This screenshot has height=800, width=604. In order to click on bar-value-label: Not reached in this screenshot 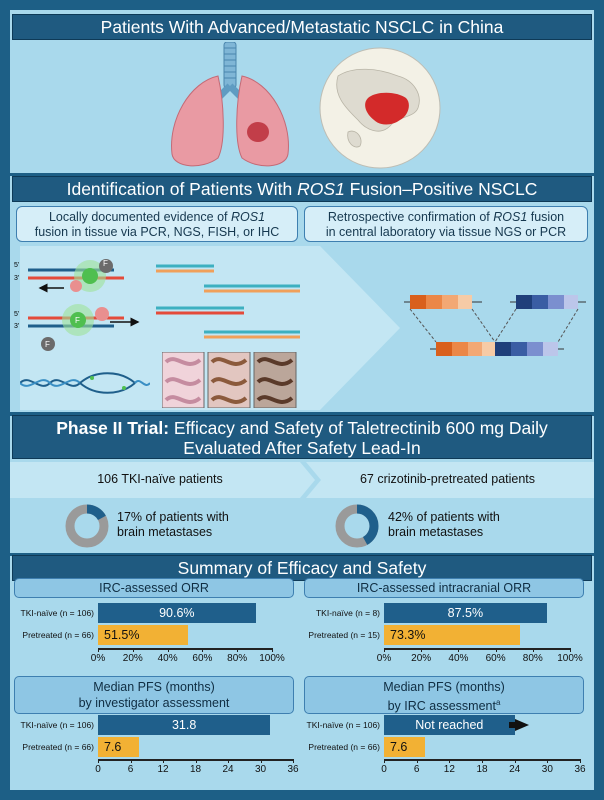, I will do `click(449, 725)`.